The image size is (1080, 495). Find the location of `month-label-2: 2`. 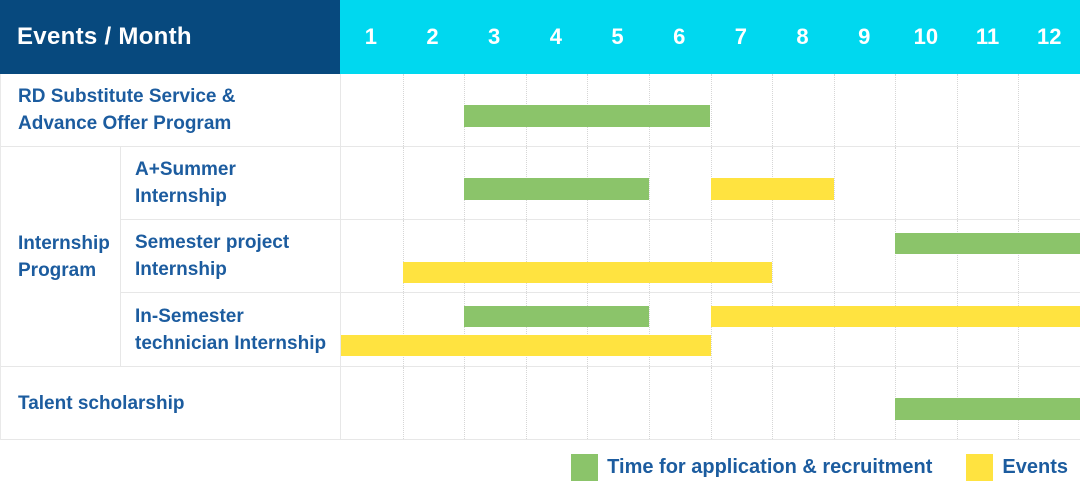

month-label-2: 2 is located at coordinates (433, 37).